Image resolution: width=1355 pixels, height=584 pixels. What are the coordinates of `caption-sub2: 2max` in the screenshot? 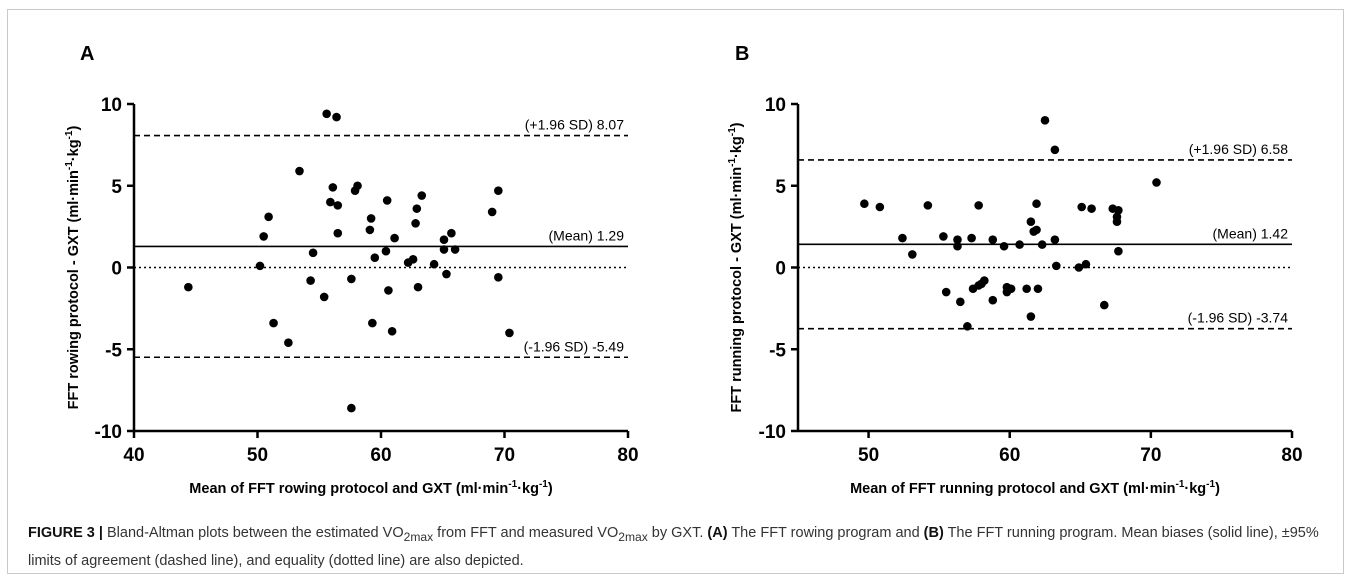 It's located at (633, 536).